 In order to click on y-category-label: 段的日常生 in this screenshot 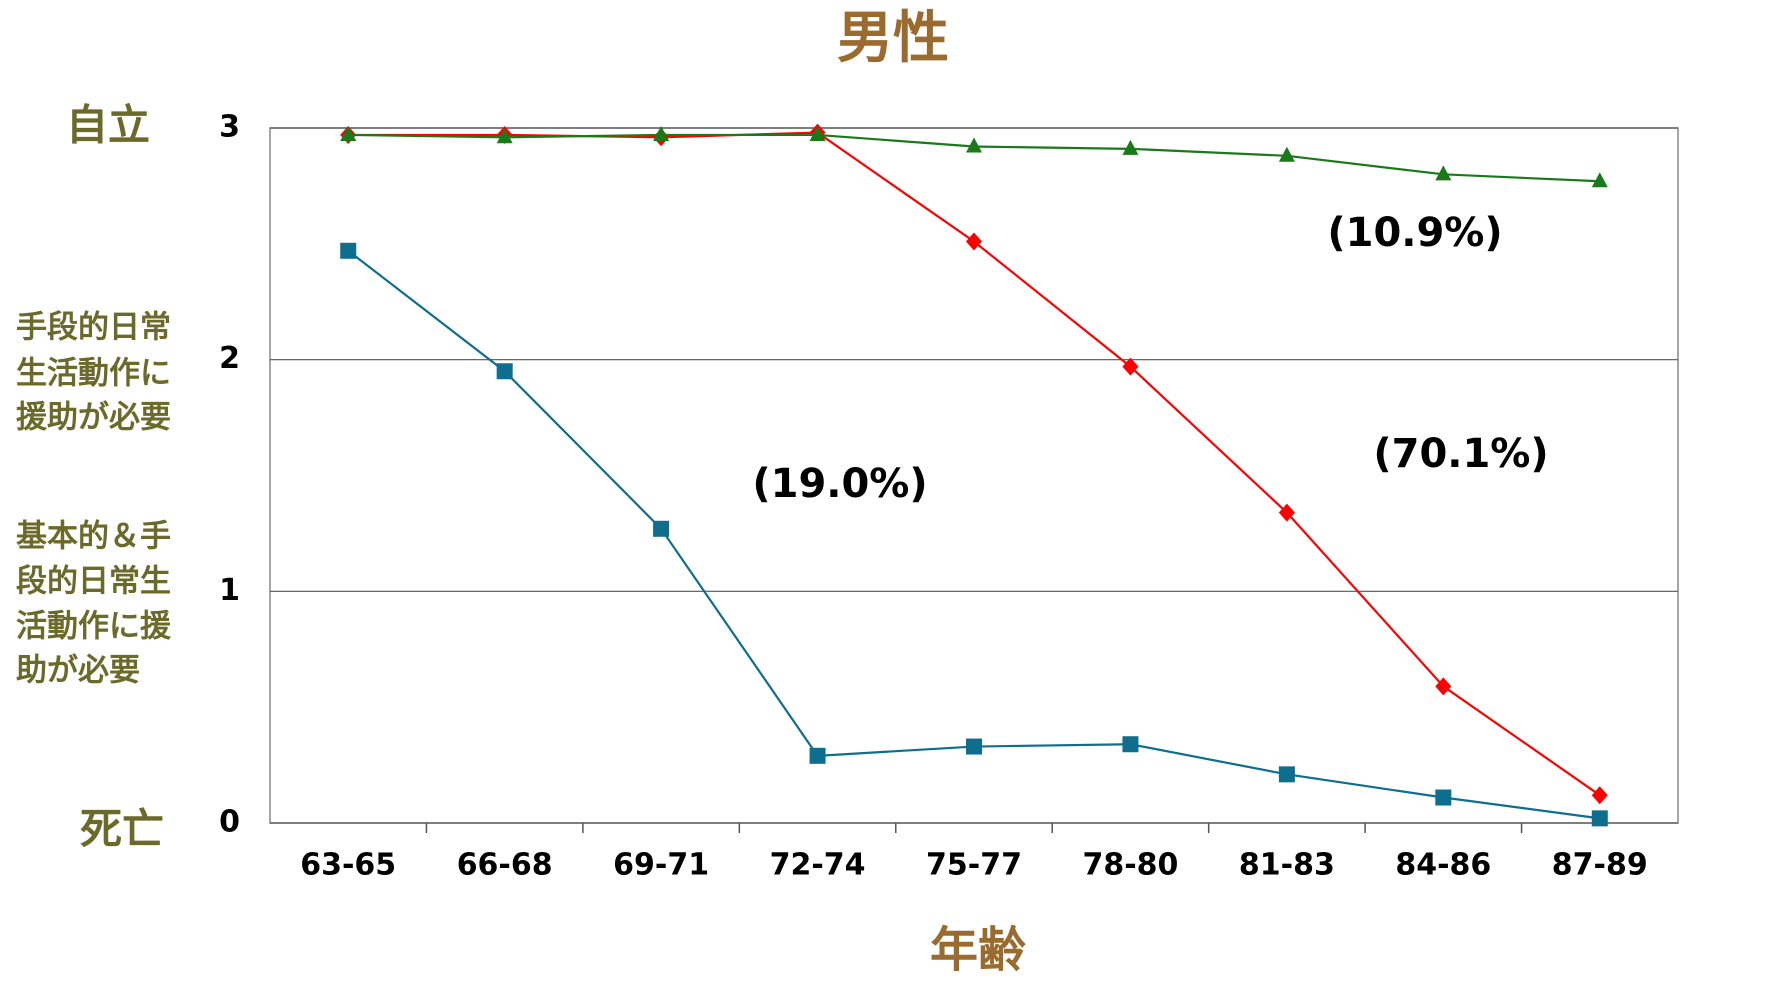, I will do `click(93, 582)`.